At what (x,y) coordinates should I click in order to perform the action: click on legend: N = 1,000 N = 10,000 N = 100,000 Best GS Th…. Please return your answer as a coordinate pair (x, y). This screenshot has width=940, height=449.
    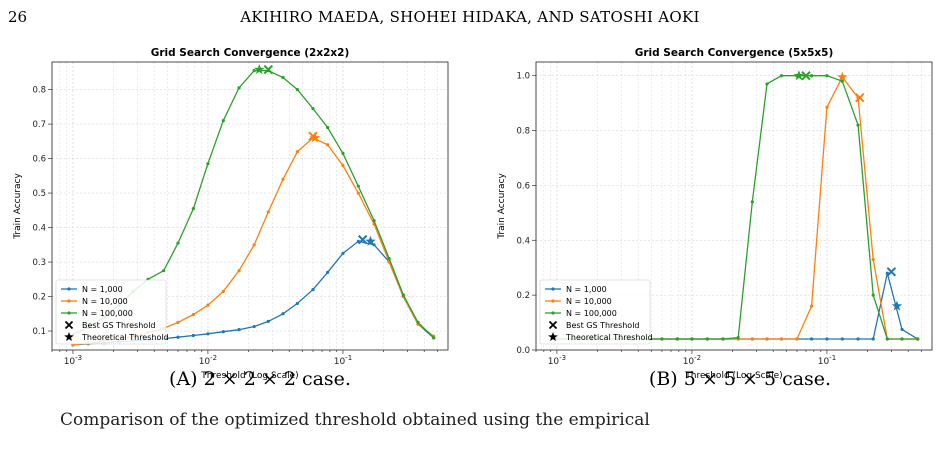
    Looking at the image, I should click on (596, 312).